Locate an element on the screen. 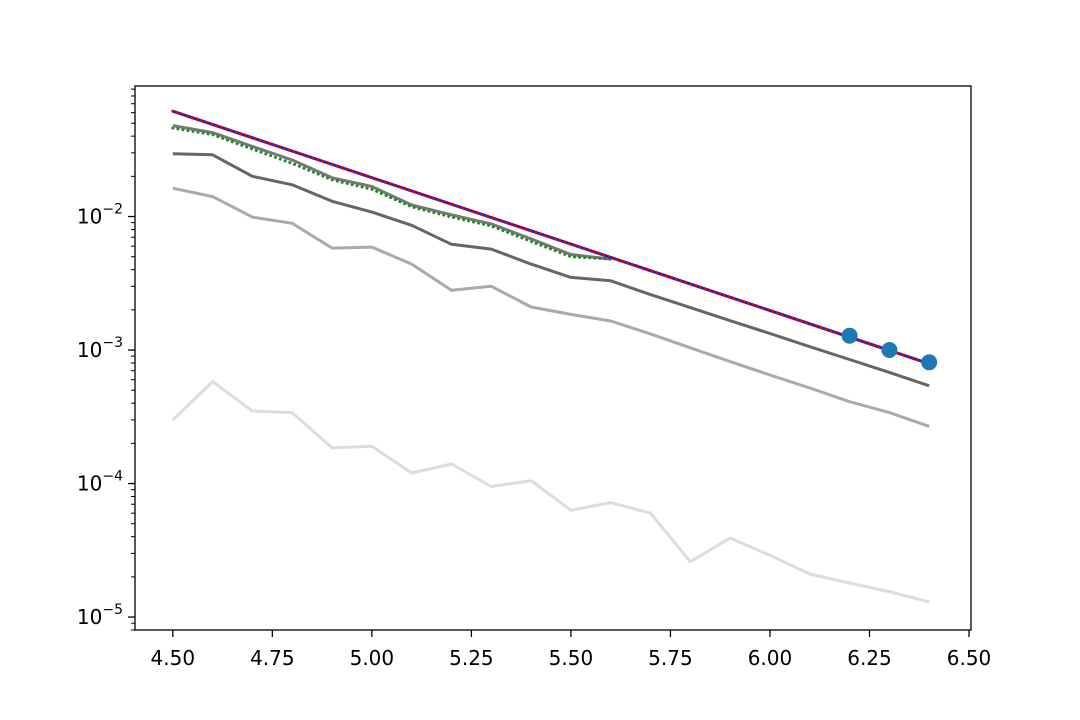 This screenshot has height=720, width=1080. x-tick-label: 5.50 is located at coordinates (571, 658).